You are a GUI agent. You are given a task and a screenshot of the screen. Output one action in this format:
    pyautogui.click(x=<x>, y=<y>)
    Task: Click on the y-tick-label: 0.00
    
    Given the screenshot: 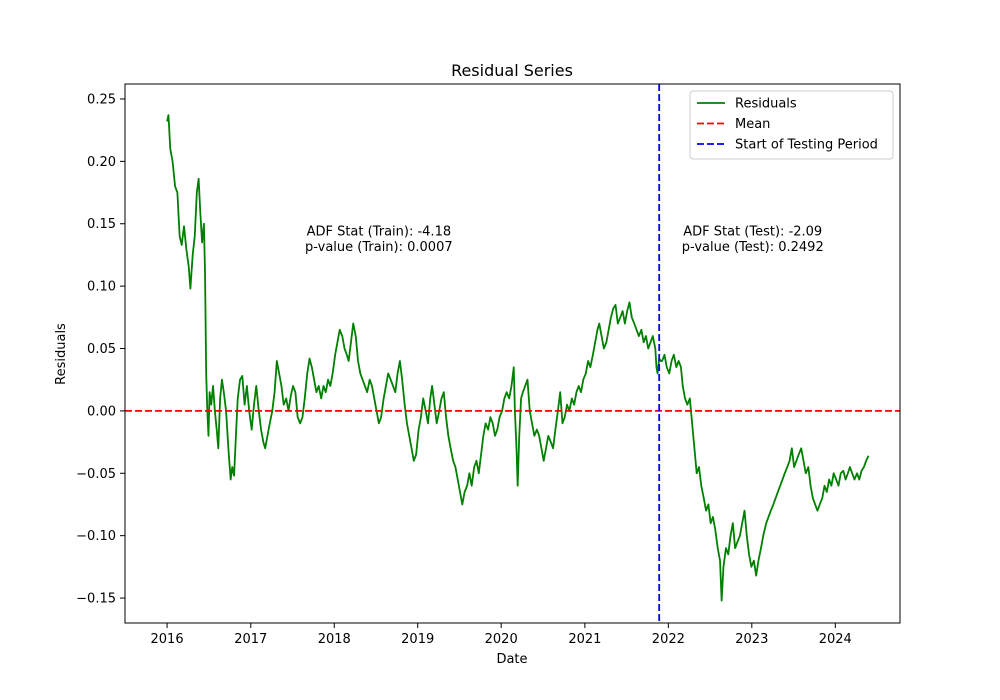 What is the action you would take?
    pyautogui.click(x=101, y=411)
    